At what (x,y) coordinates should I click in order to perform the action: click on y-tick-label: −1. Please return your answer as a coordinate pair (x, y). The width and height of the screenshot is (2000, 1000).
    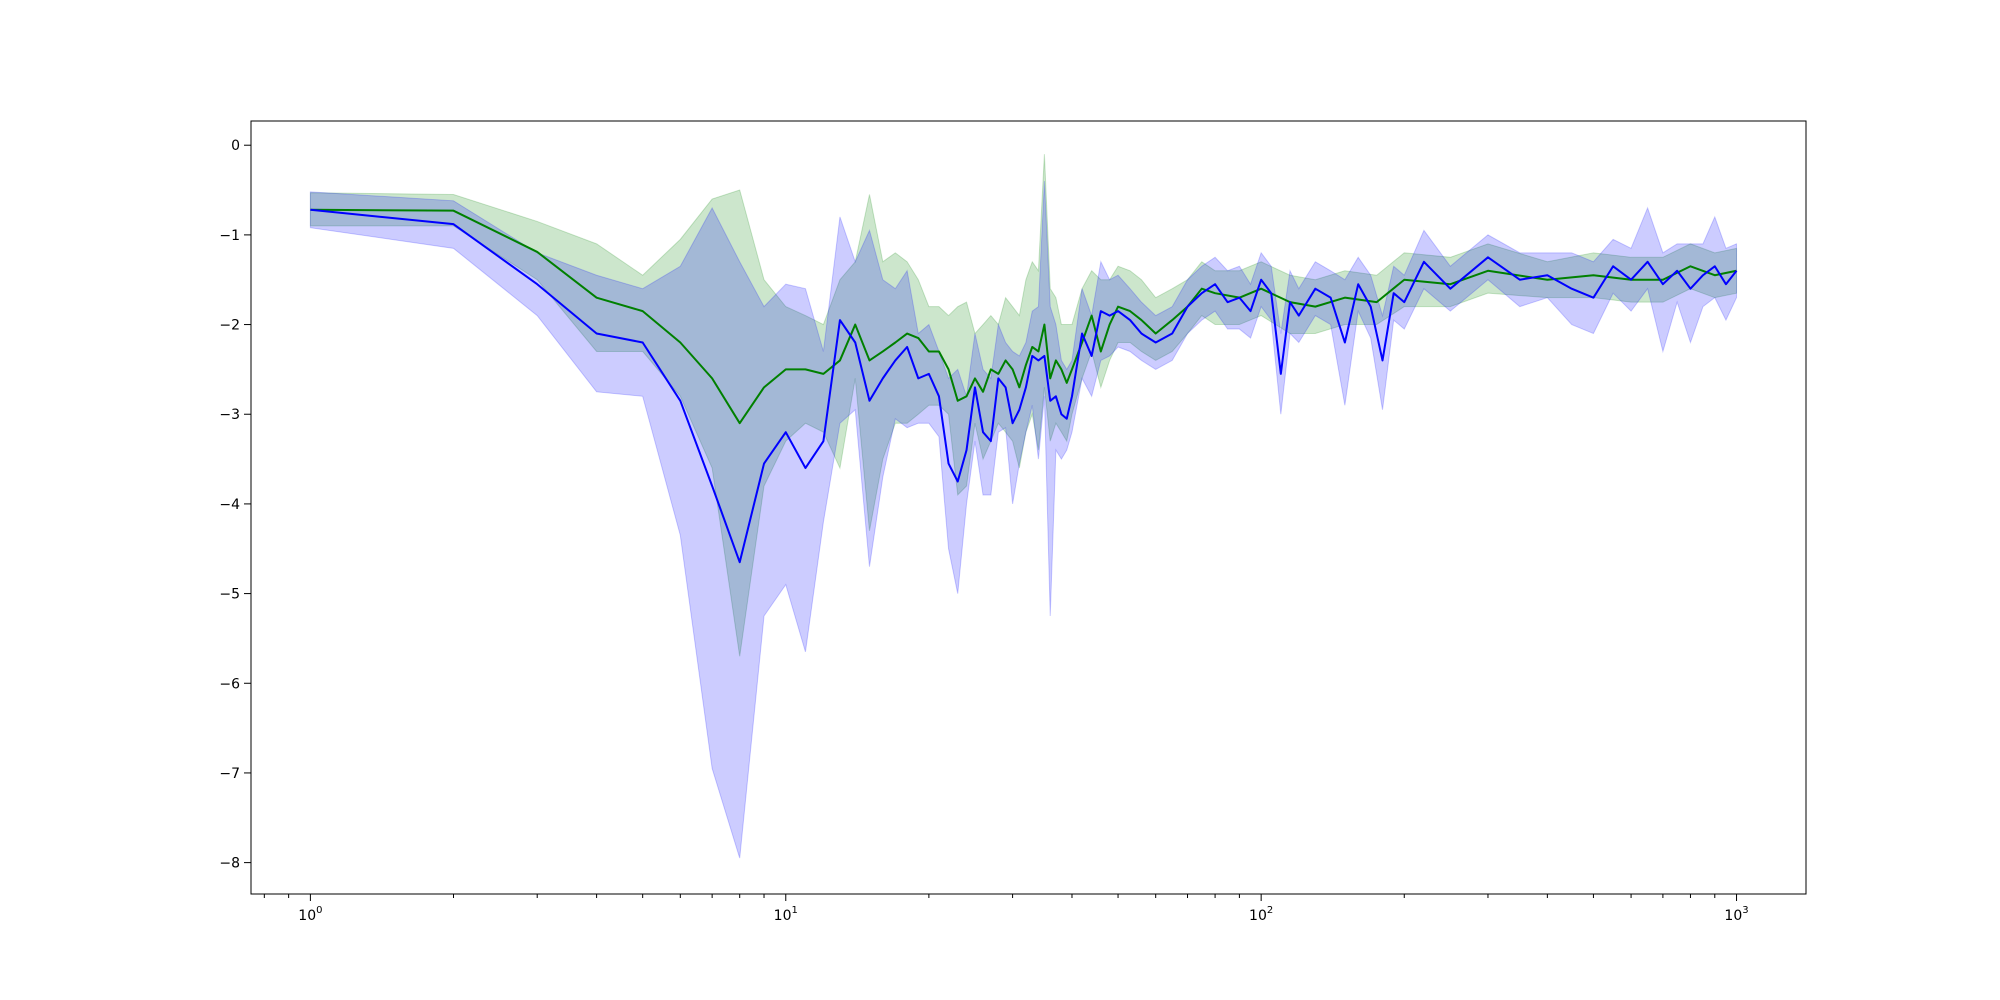
    Looking at the image, I should click on (229, 236).